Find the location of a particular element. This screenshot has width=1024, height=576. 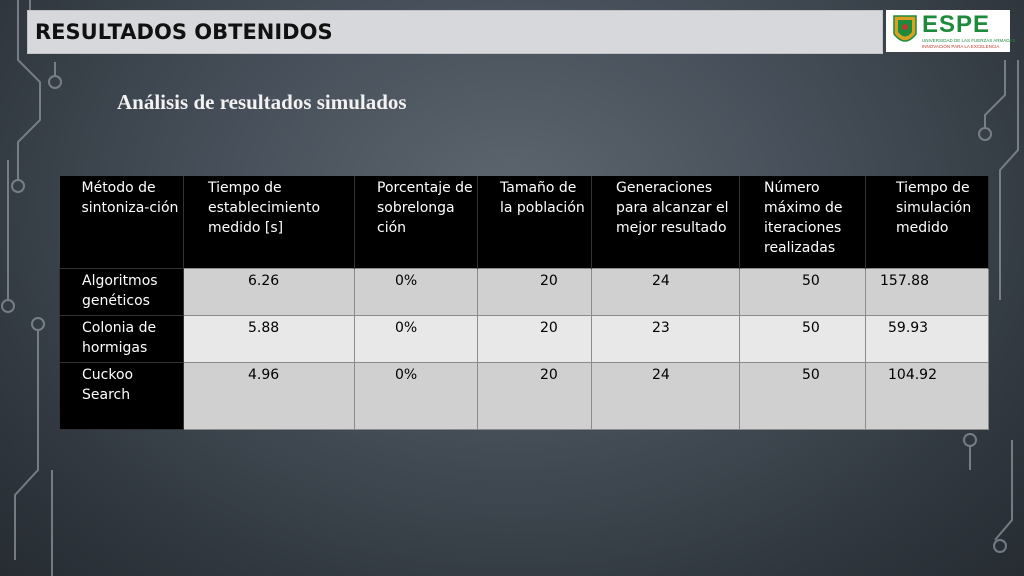

page-title: RESULTADOS OBTENIDOS is located at coordinates (184, 32).